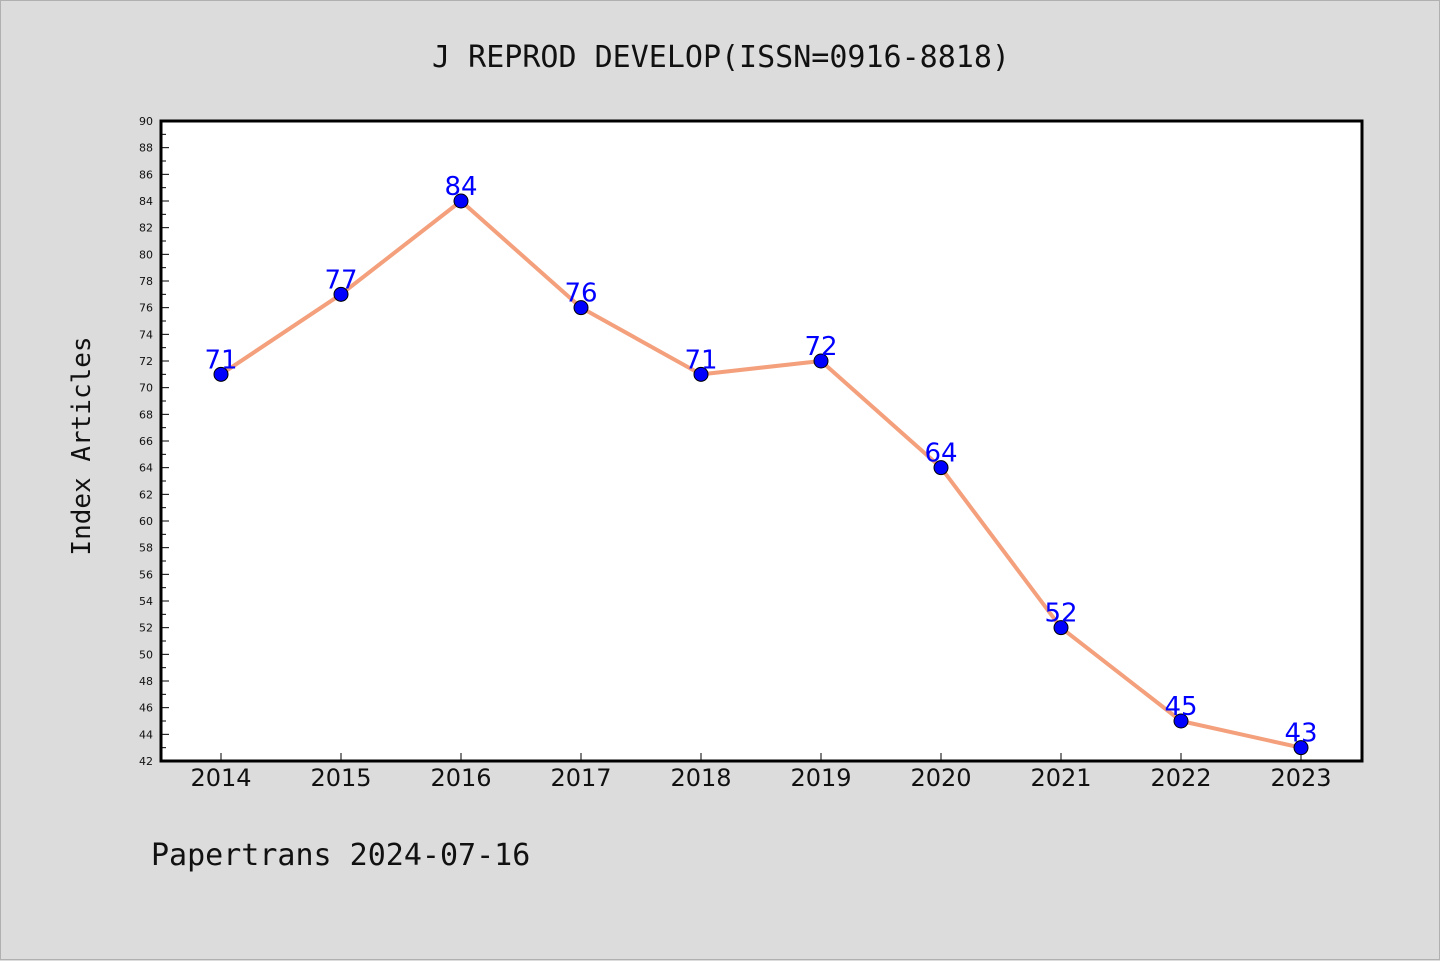 The image size is (1440, 961). I want to click on chart-title: J REPROD DEVELOP(ISSN=0916-8818), so click(721, 57).